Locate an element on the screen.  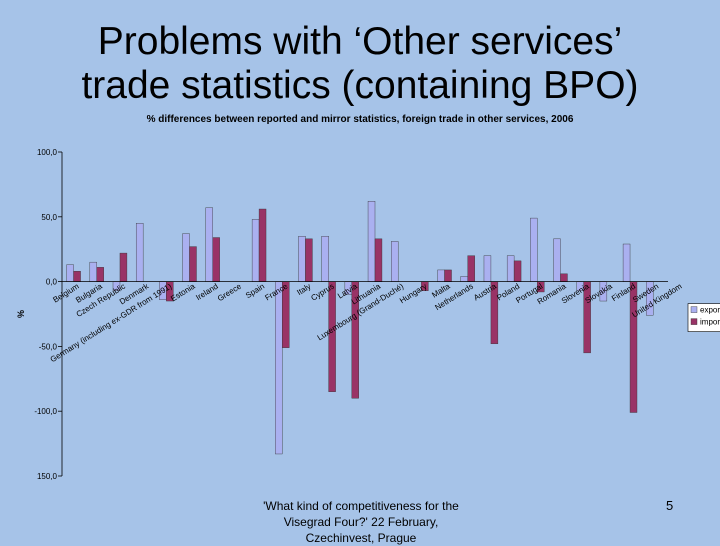
slide-number: 5 is located at coordinates (670, 505).